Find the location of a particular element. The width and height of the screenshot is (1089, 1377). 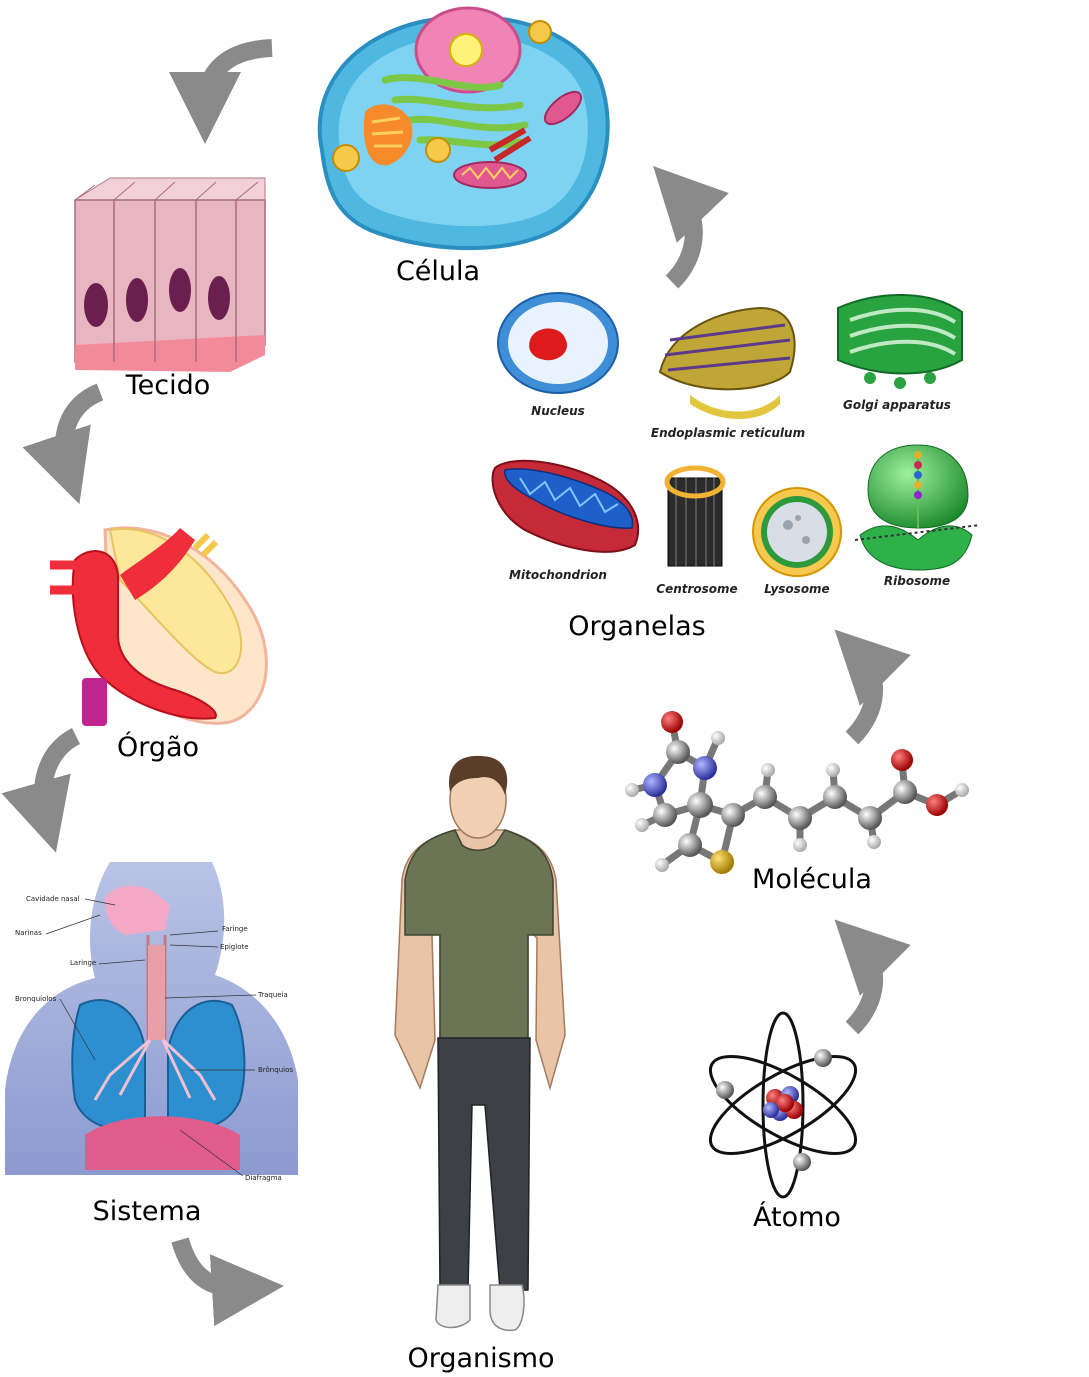

label-bronquios: Brônquios is located at coordinates (275, 1070).